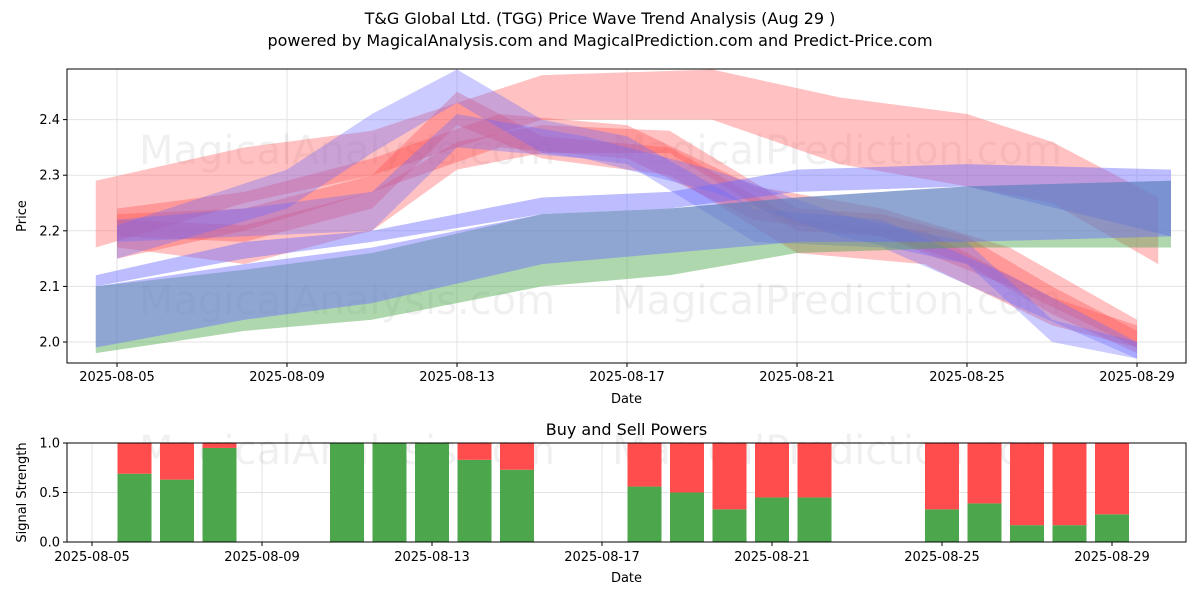 This screenshot has width=1200, height=600. I want to click on y-tick-label: 0.0, so click(49, 543).